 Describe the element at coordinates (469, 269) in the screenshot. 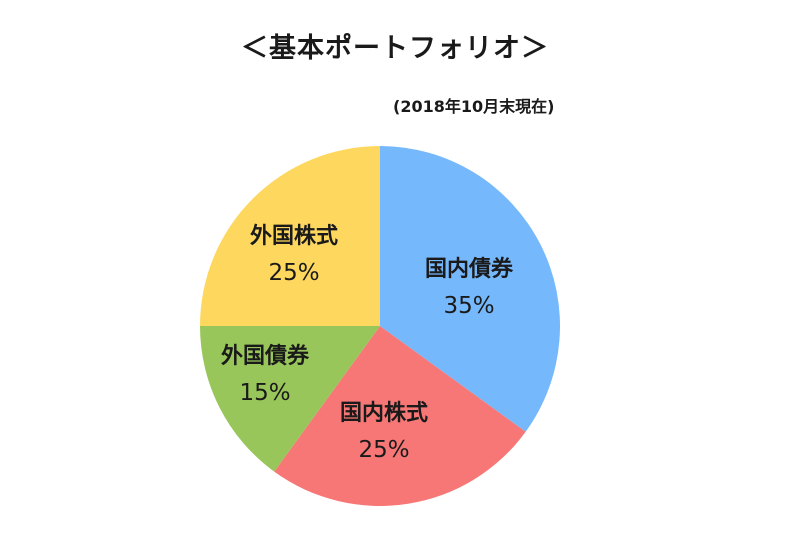

I see `slice-label-1: 国内債券` at that location.